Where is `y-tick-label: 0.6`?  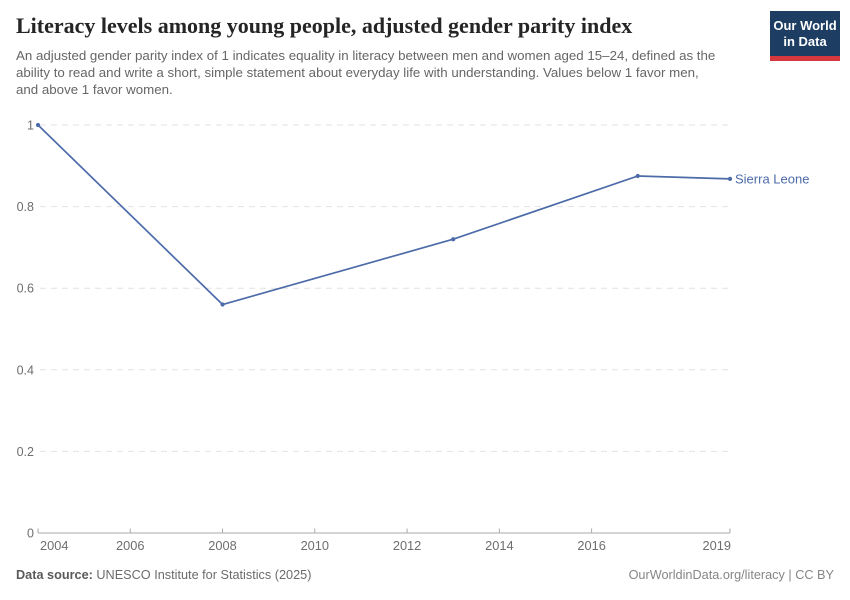 y-tick-label: 0.6 is located at coordinates (25, 289).